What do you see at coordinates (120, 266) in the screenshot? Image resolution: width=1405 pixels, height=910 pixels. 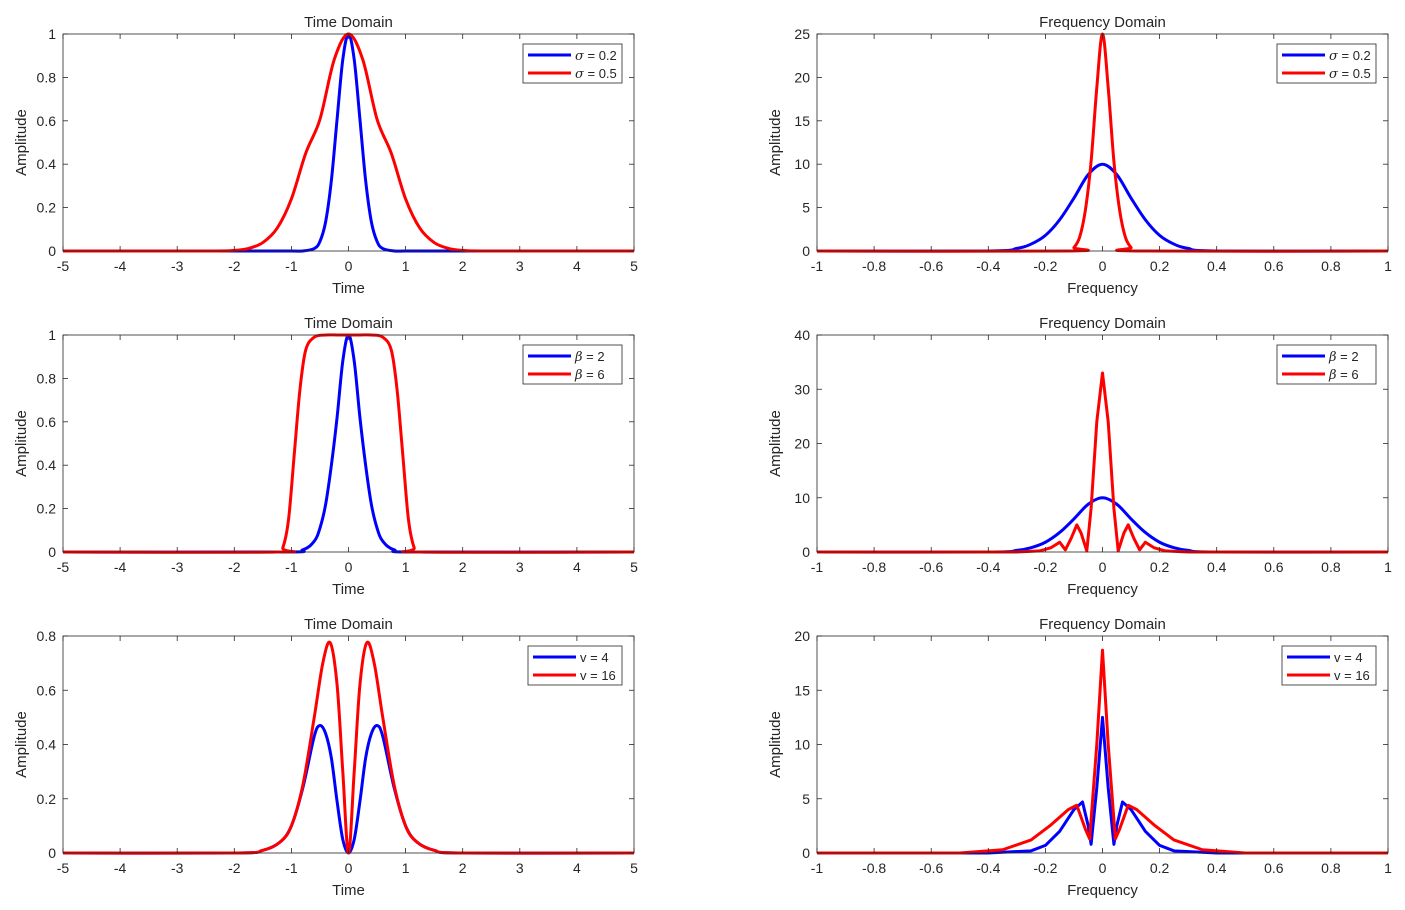 I see `x-tick-label: -4` at bounding box center [120, 266].